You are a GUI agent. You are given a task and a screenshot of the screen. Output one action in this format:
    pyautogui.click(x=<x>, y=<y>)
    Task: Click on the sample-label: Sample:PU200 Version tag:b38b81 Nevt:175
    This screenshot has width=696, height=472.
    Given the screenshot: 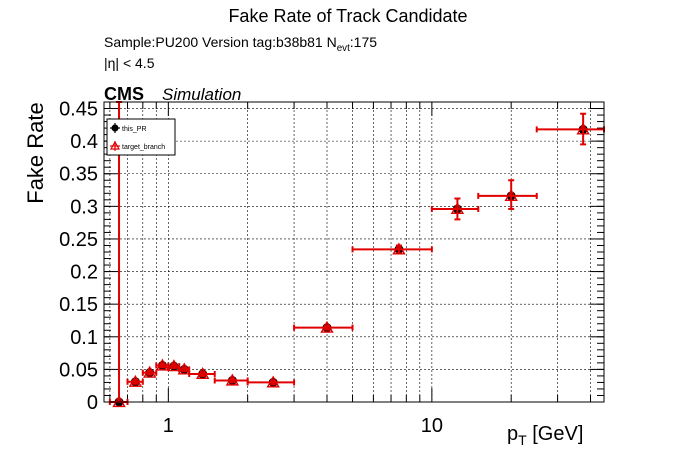 What is the action you would take?
    pyautogui.click(x=240, y=44)
    